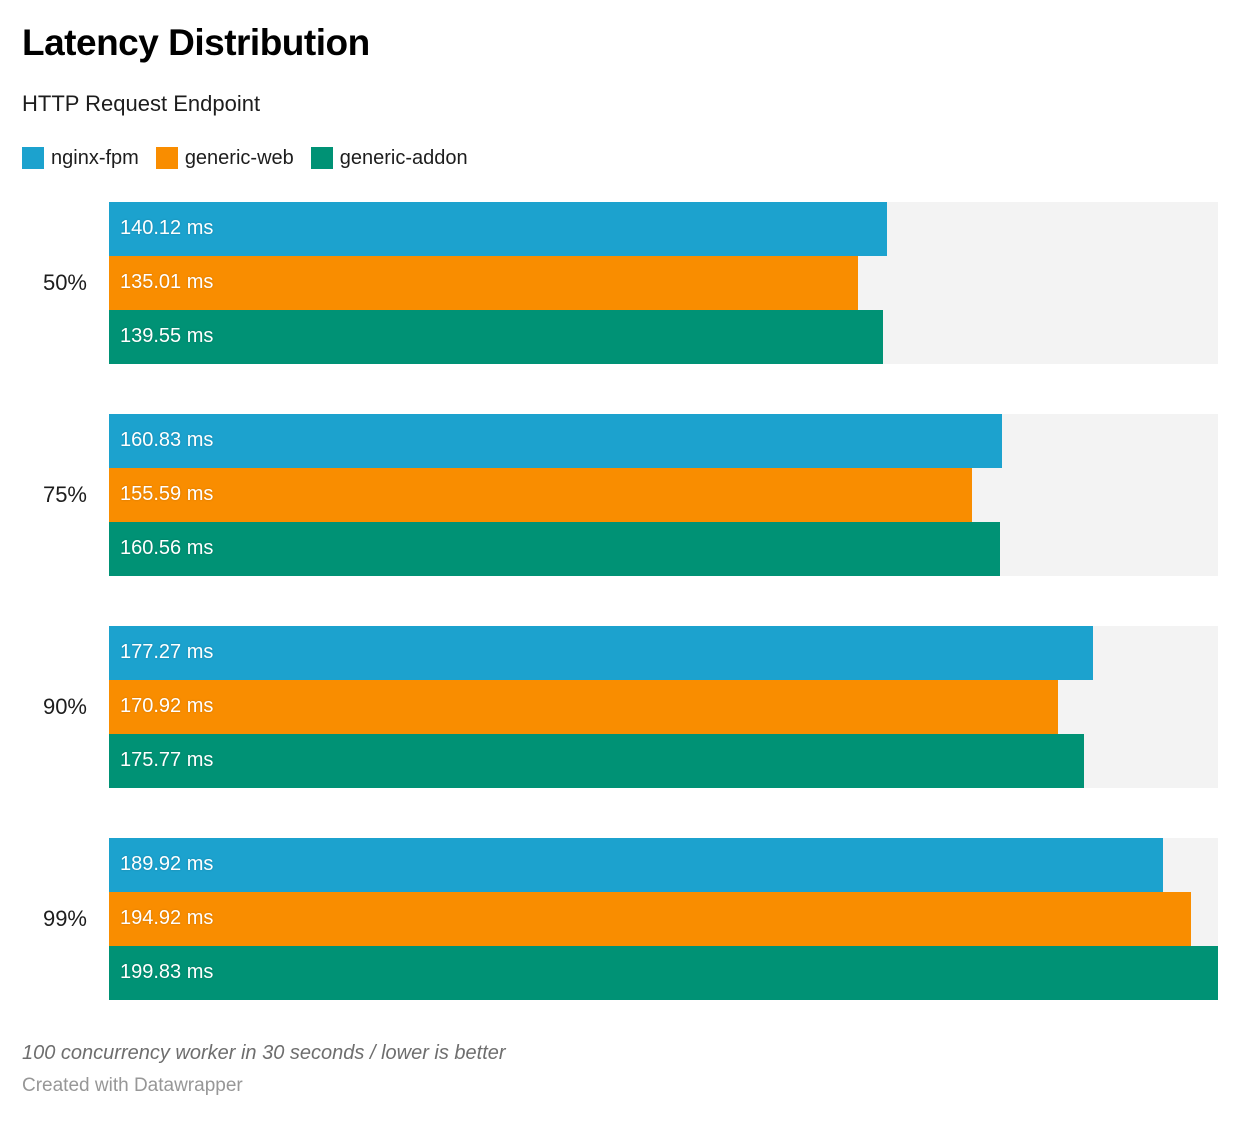 The height and width of the screenshot is (1148, 1240). What do you see at coordinates (196, 42) in the screenshot?
I see `chart-title: Latency Distribution` at bounding box center [196, 42].